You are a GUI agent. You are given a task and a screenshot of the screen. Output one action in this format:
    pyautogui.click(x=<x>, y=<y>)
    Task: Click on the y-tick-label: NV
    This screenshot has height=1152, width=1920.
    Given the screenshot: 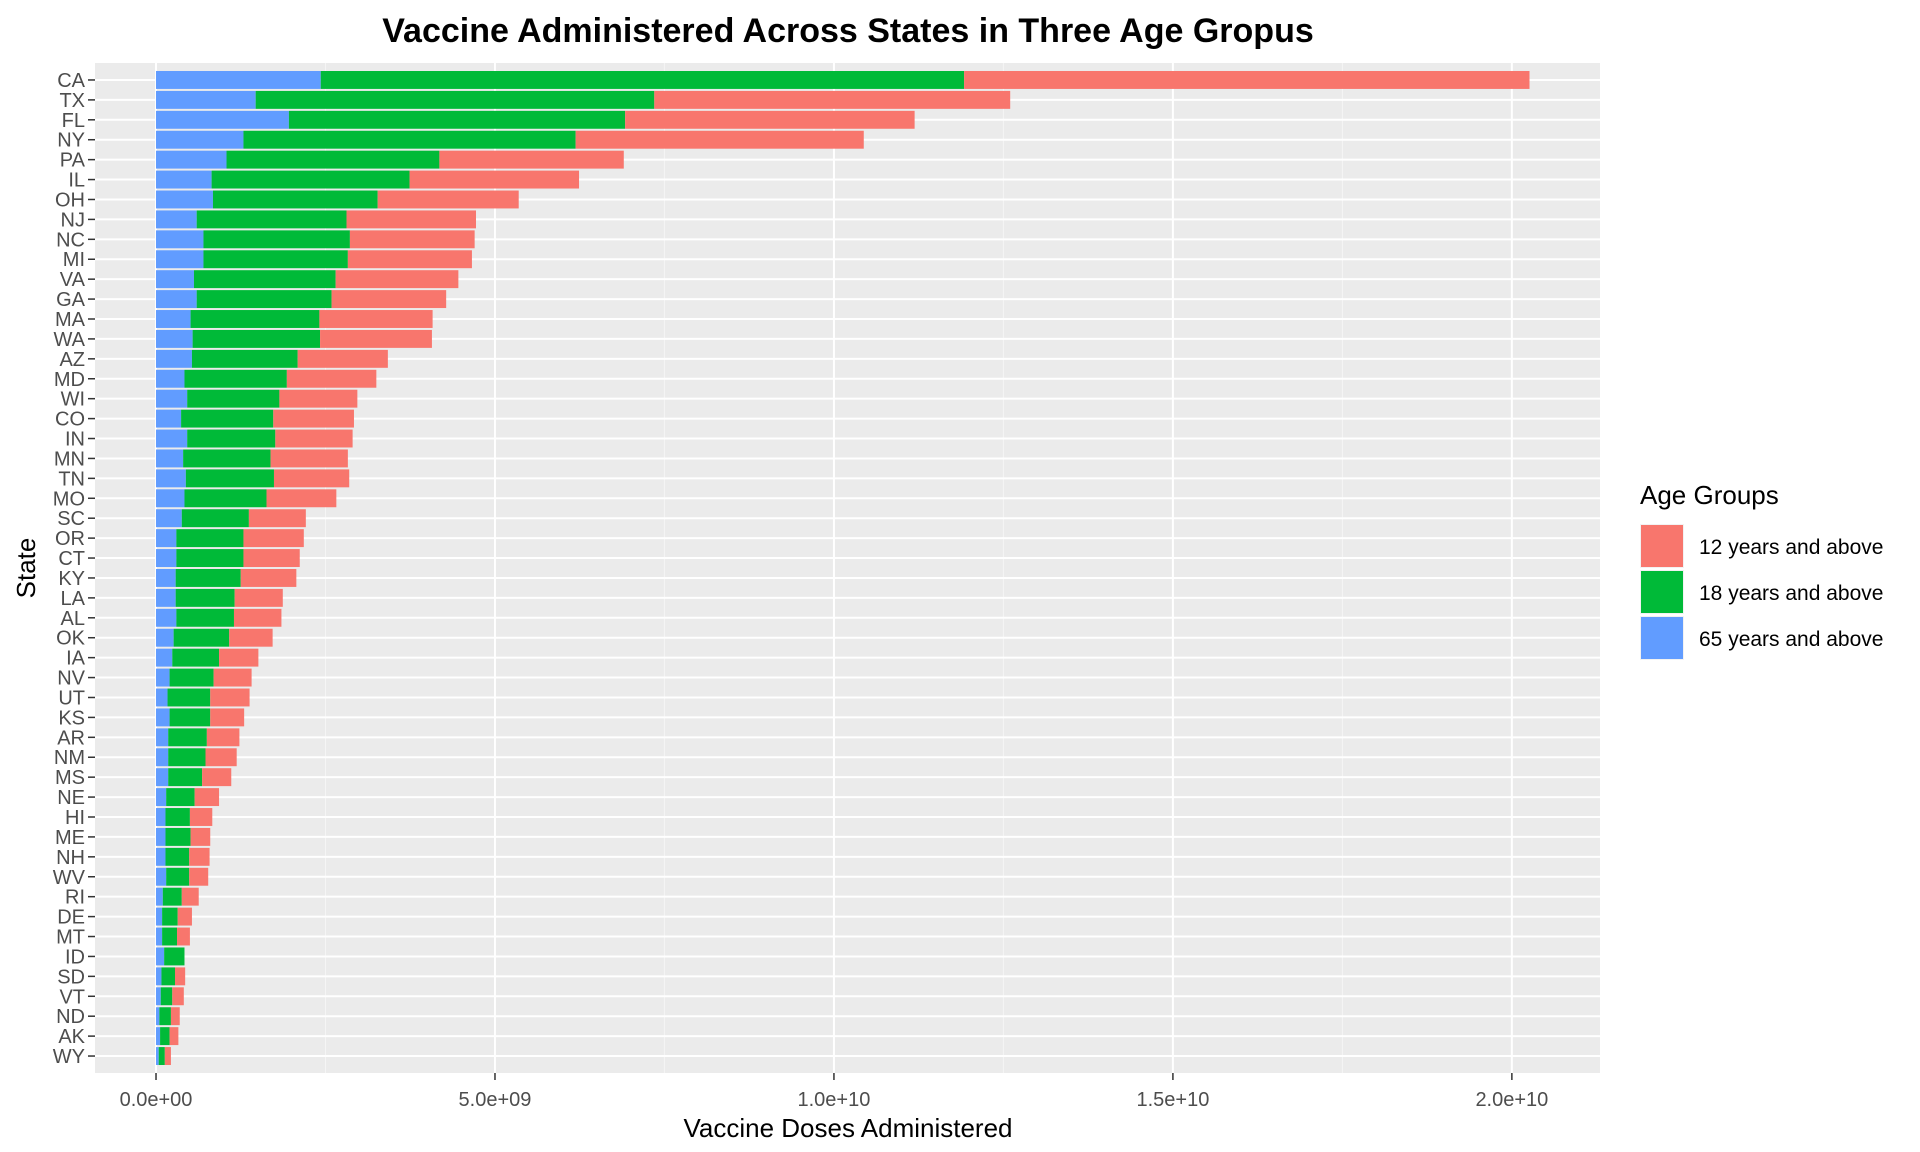 What is the action you would take?
    pyautogui.click(x=71, y=679)
    